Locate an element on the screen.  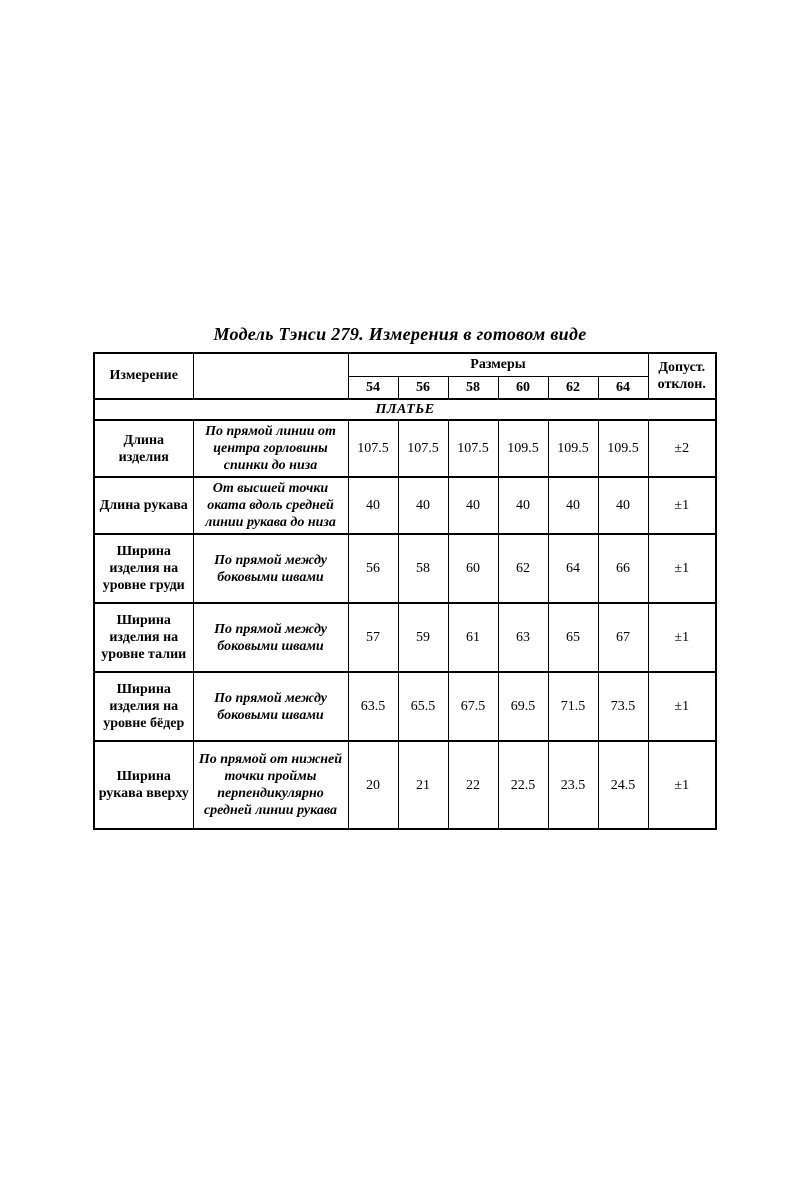
value-cell: 67 is located at coordinates (623, 637).